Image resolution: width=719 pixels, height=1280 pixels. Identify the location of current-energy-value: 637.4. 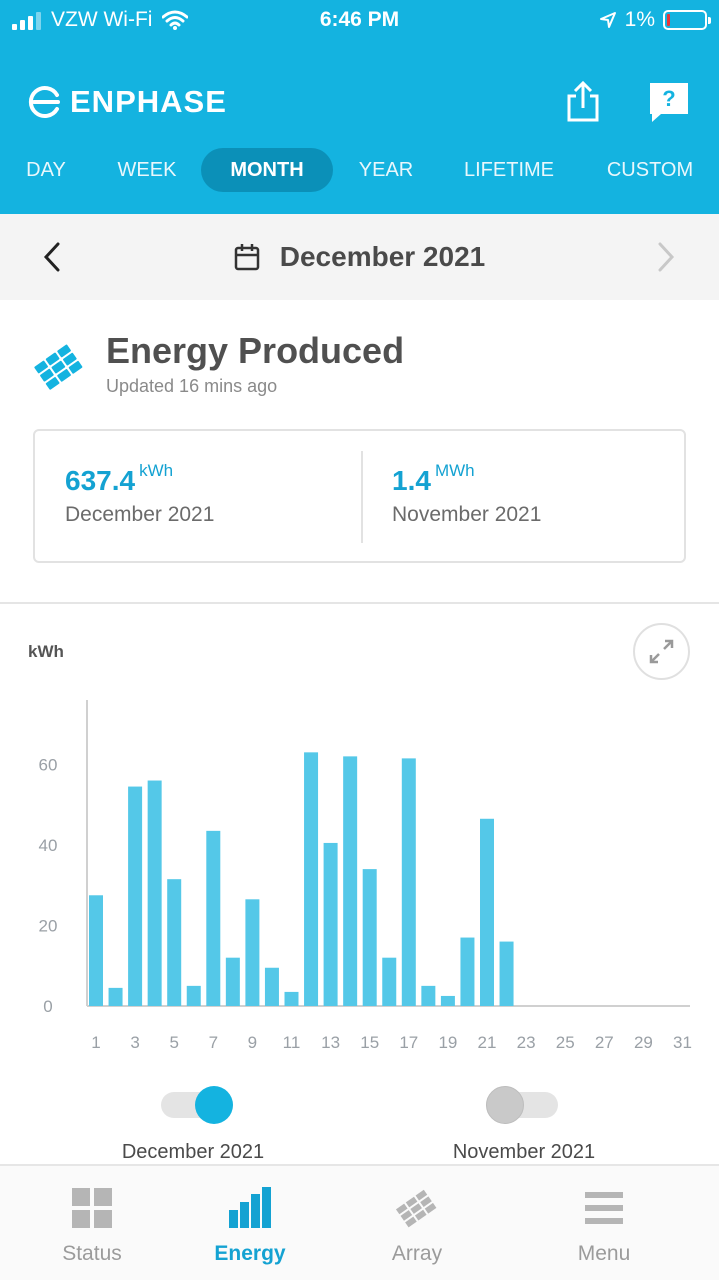
(100, 480).